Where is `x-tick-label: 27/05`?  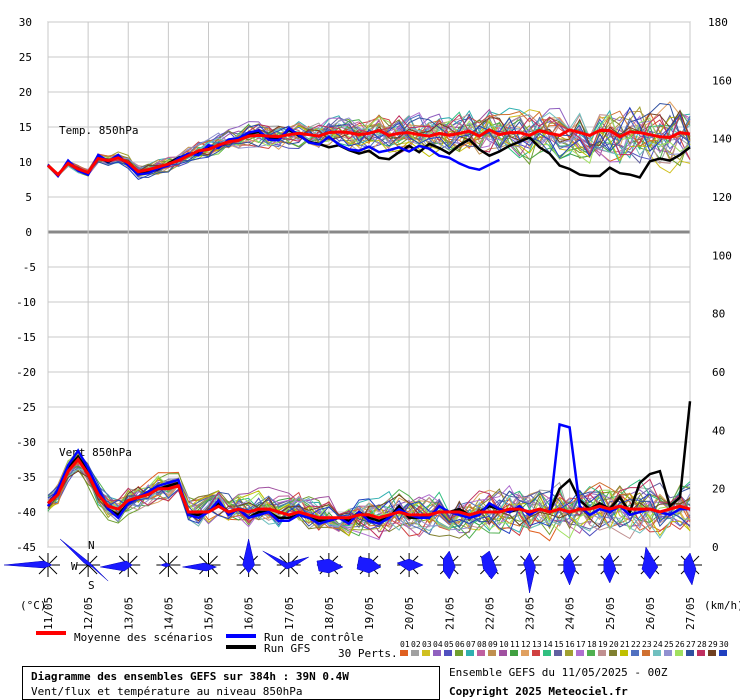 x-tick-label: 27/05 is located at coordinates (690, 613).